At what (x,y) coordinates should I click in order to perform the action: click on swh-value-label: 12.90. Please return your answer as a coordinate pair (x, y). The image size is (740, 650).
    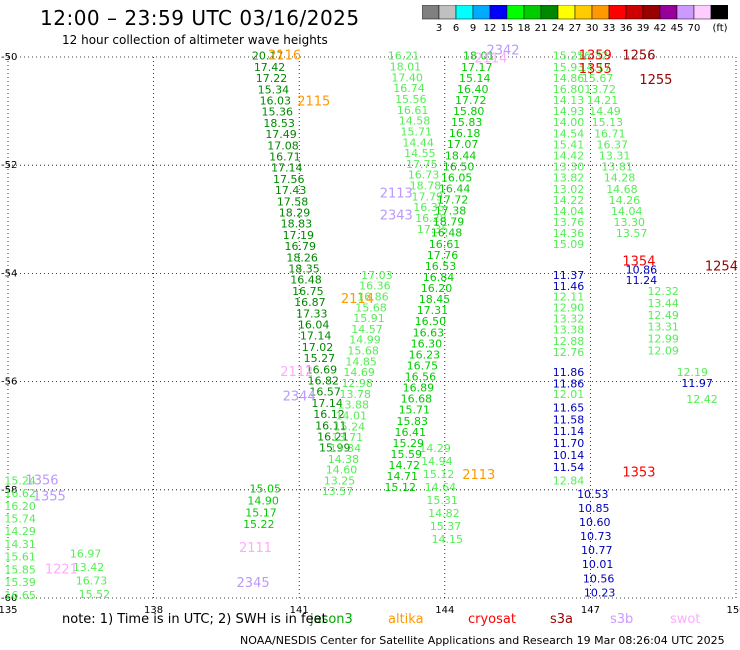
    Looking at the image, I should click on (569, 308).